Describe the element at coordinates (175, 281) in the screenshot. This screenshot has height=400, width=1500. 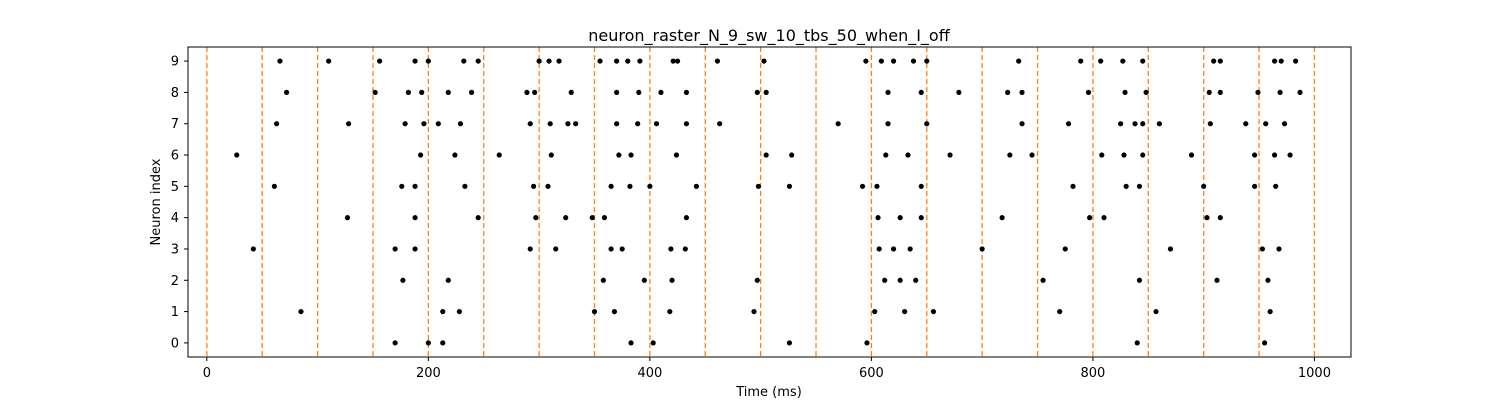
I see `y-tick-label-2: 2` at that location.